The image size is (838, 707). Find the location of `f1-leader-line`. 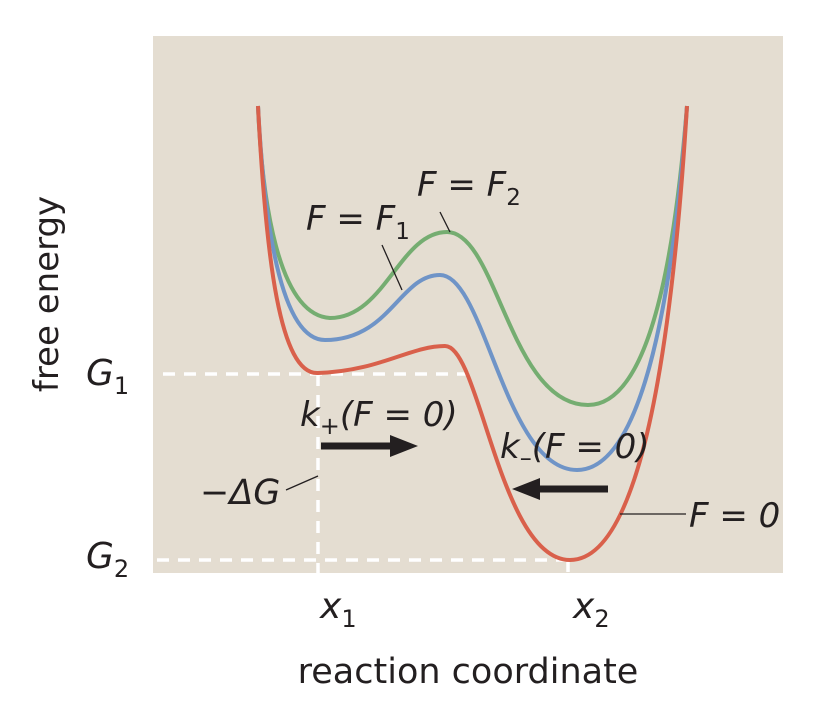

f1-leader-line is located at coordinates (392, 267).